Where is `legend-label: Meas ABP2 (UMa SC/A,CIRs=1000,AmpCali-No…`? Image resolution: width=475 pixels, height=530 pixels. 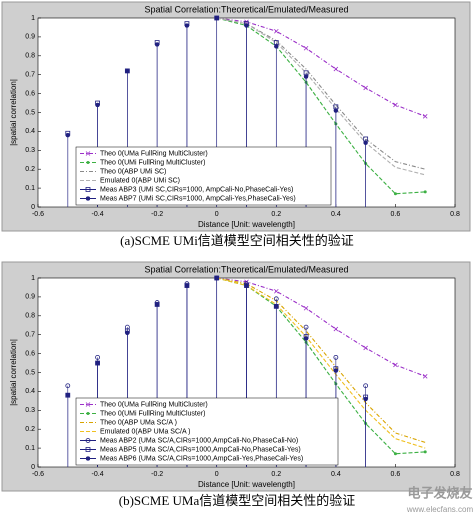
legend-label: Meas ABP2 (UMa SC/A,CIRs=1000,AmpCali-No… is located at coordinates (199, 440).